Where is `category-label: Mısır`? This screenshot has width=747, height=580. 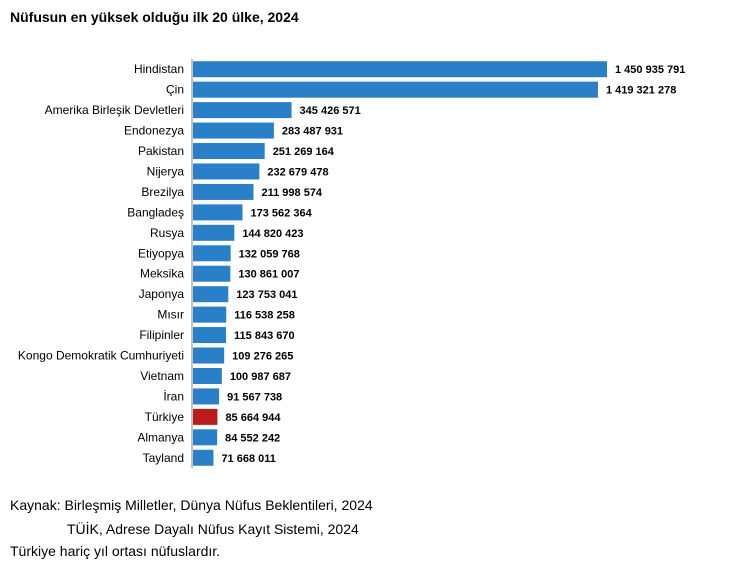 category-label: Mısır is located at coordinates (170, 315).